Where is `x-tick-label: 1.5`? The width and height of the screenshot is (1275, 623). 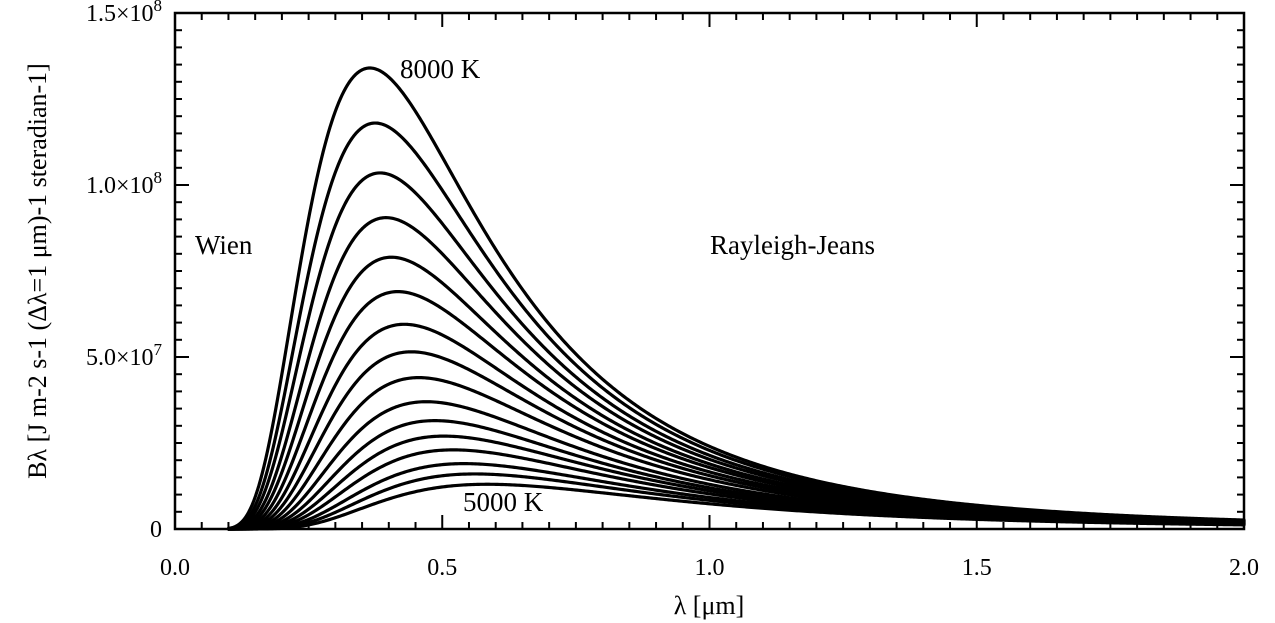 x-tick-label: 1.5 is located at coordinates (977, 568).